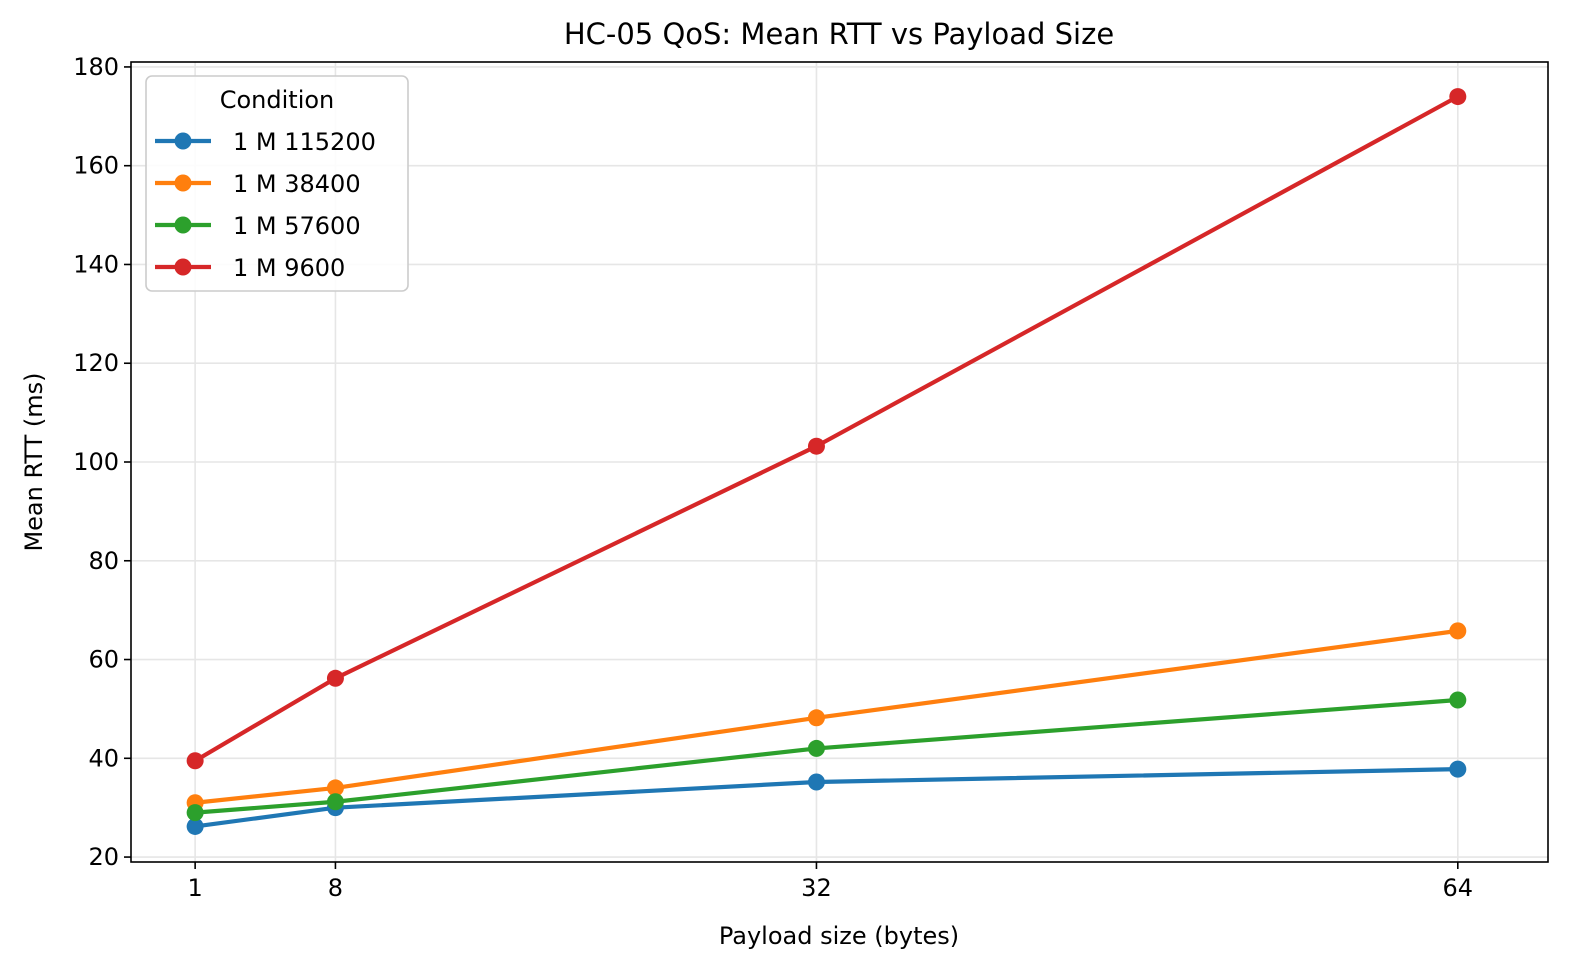  Describe the element at coordinates (839, 34) in the screenshot. I see `chart-title: HC-05 QoS: Mean RTT vs Payload Size` at that location.